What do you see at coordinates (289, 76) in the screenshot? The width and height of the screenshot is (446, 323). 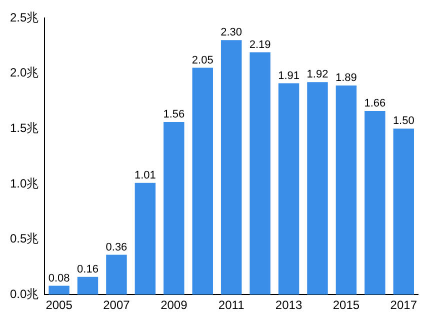 I see `data-label: 1.91` at bounding box center [289, 76].